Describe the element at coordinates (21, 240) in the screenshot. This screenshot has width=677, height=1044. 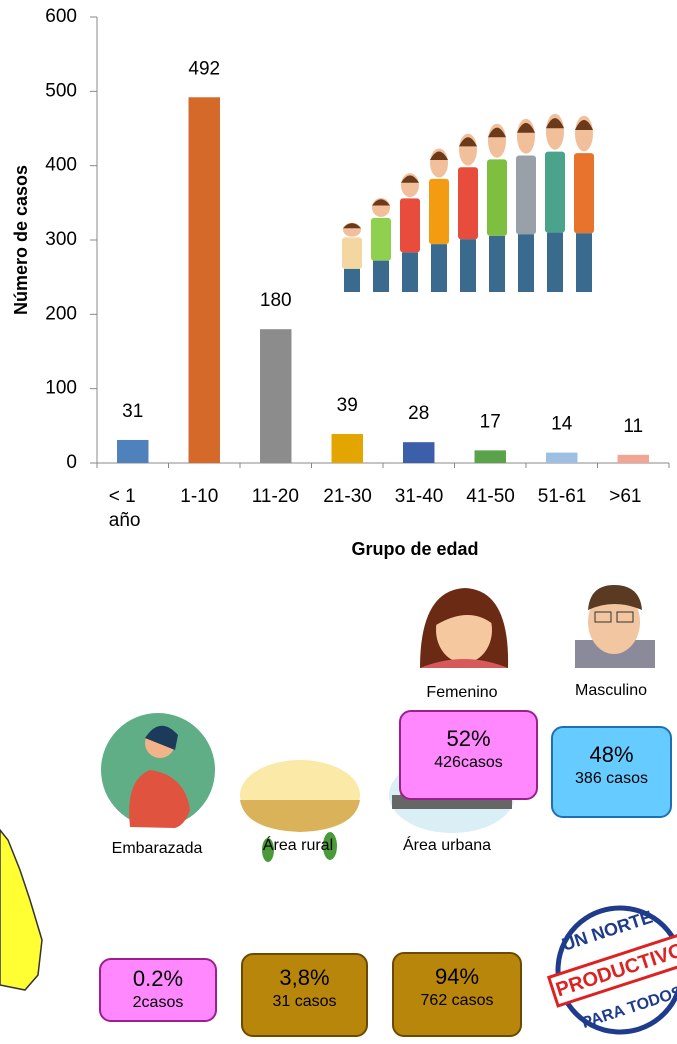
I see `y-axis-title: Número de casos` at that location.